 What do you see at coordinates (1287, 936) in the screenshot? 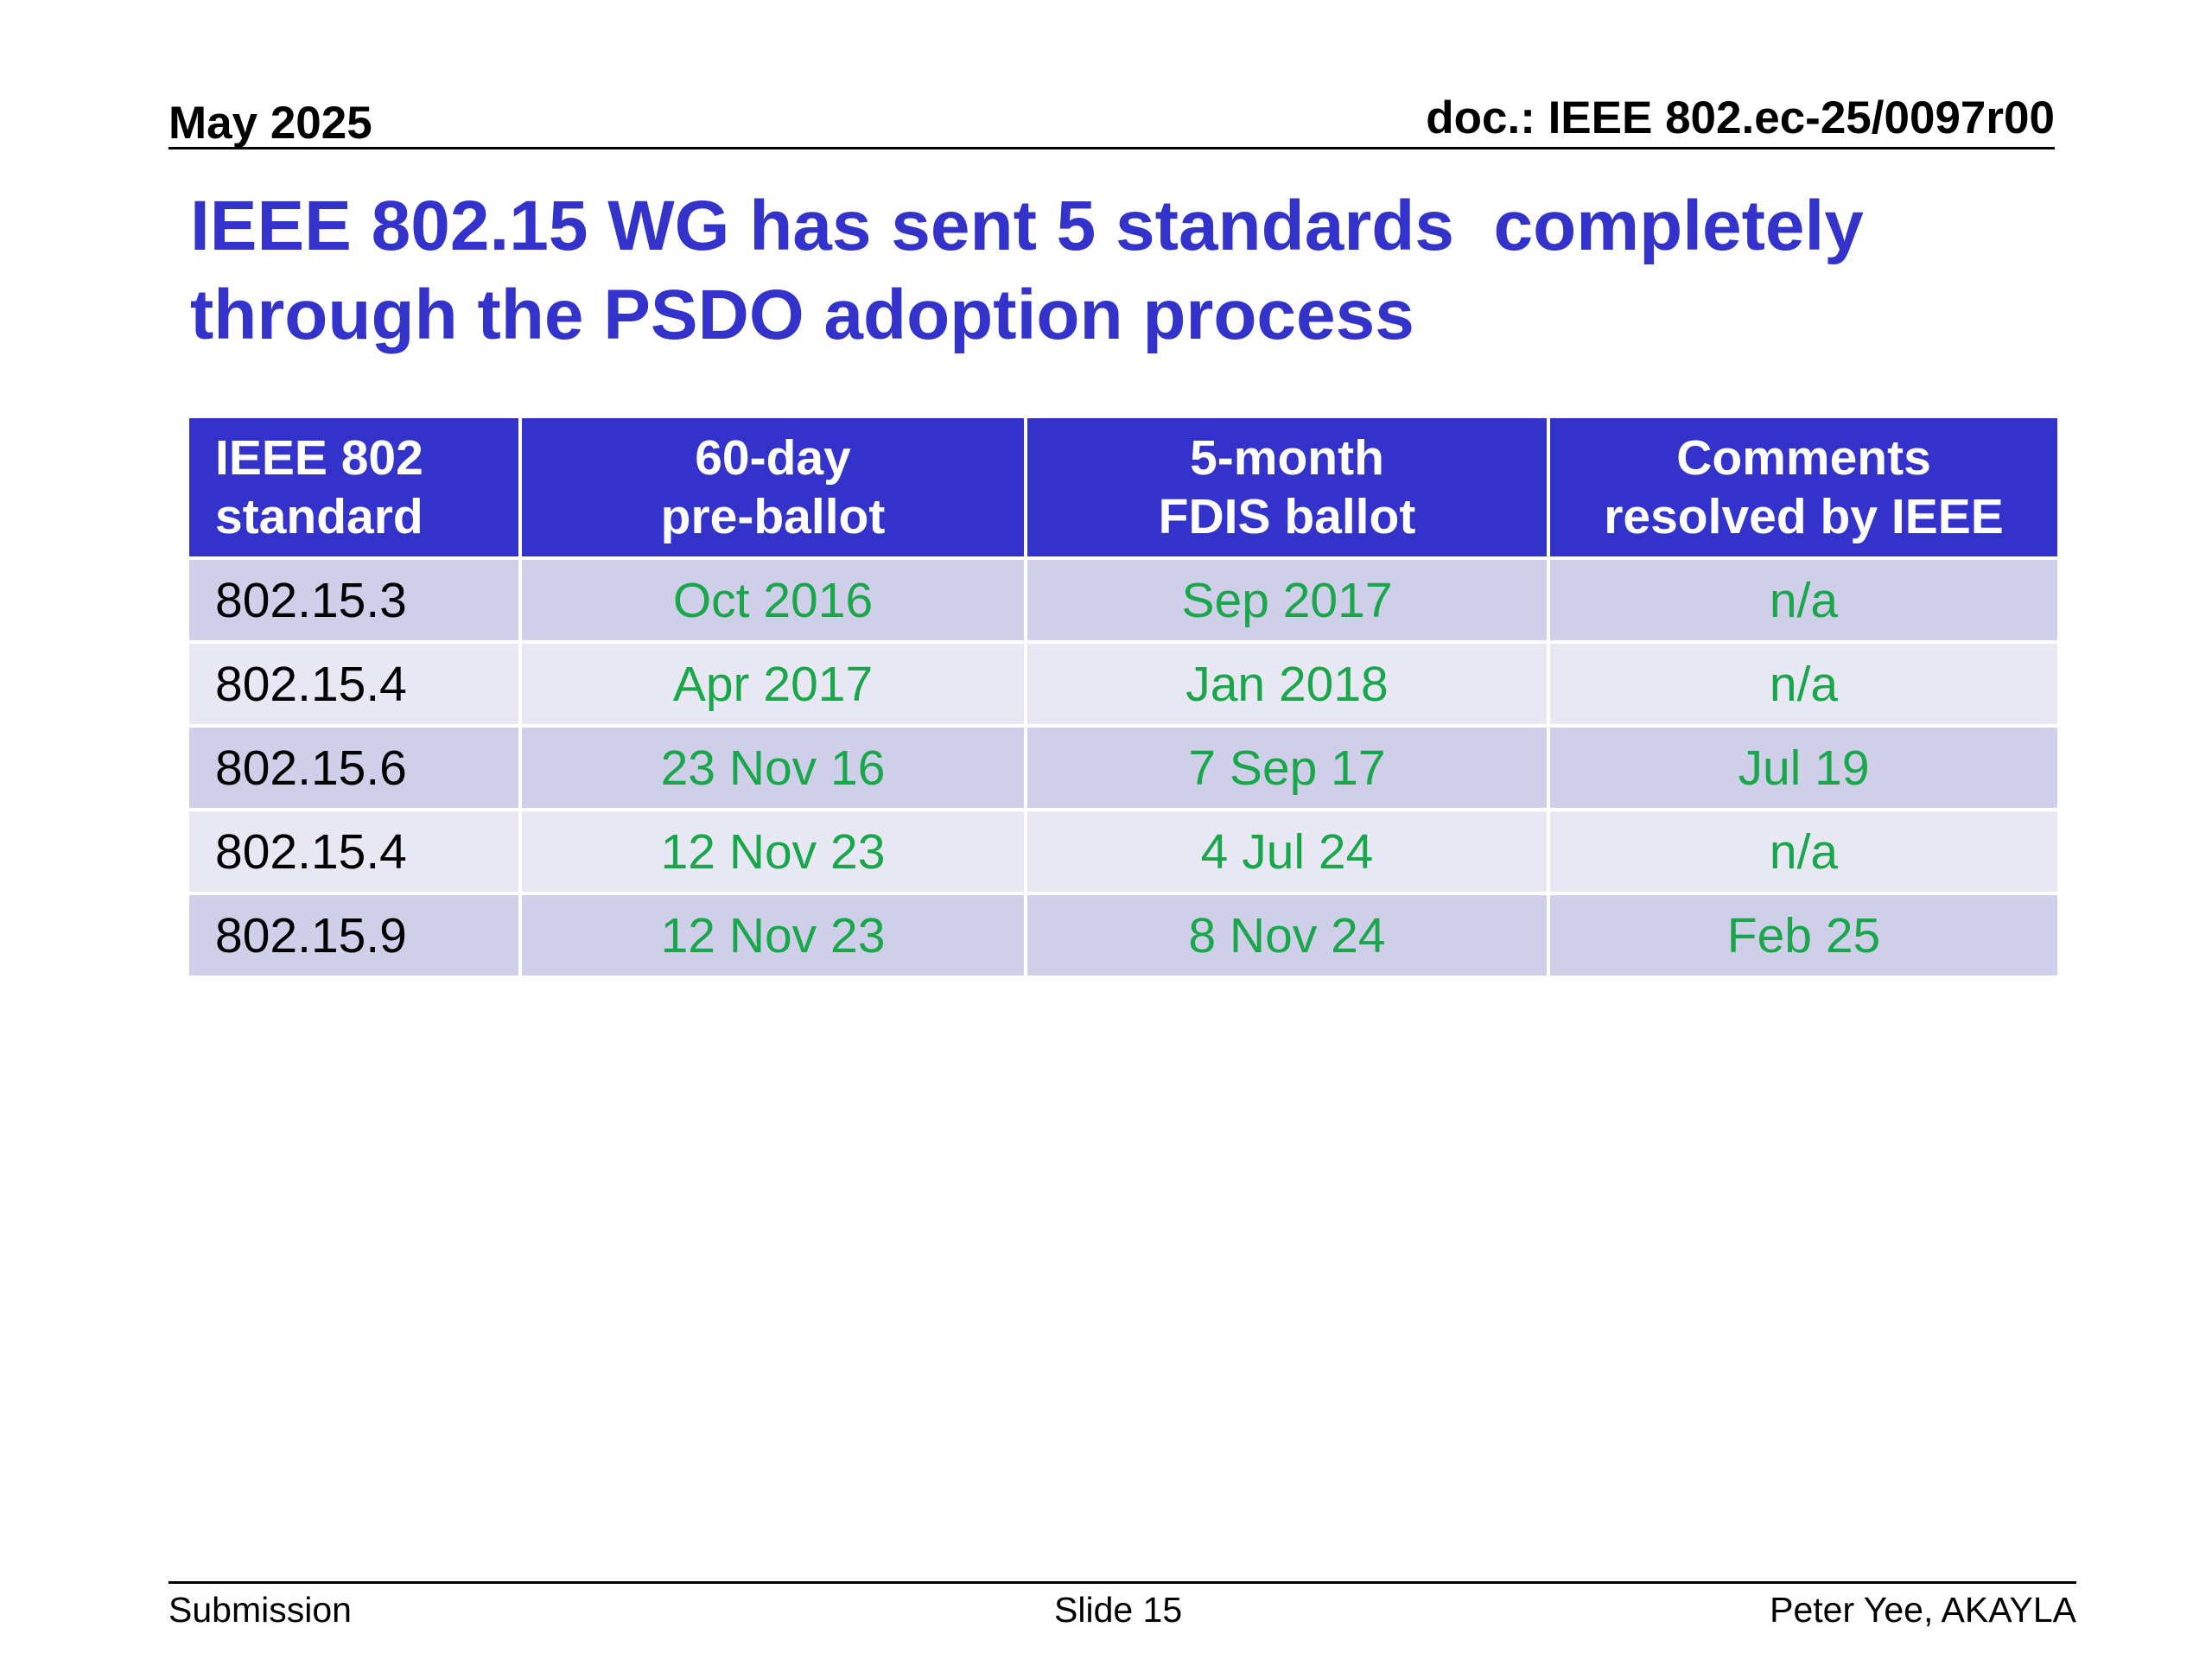
I see `cell-fdis-ballot: 8 Nov 24` at bounding box center [1287, 936].